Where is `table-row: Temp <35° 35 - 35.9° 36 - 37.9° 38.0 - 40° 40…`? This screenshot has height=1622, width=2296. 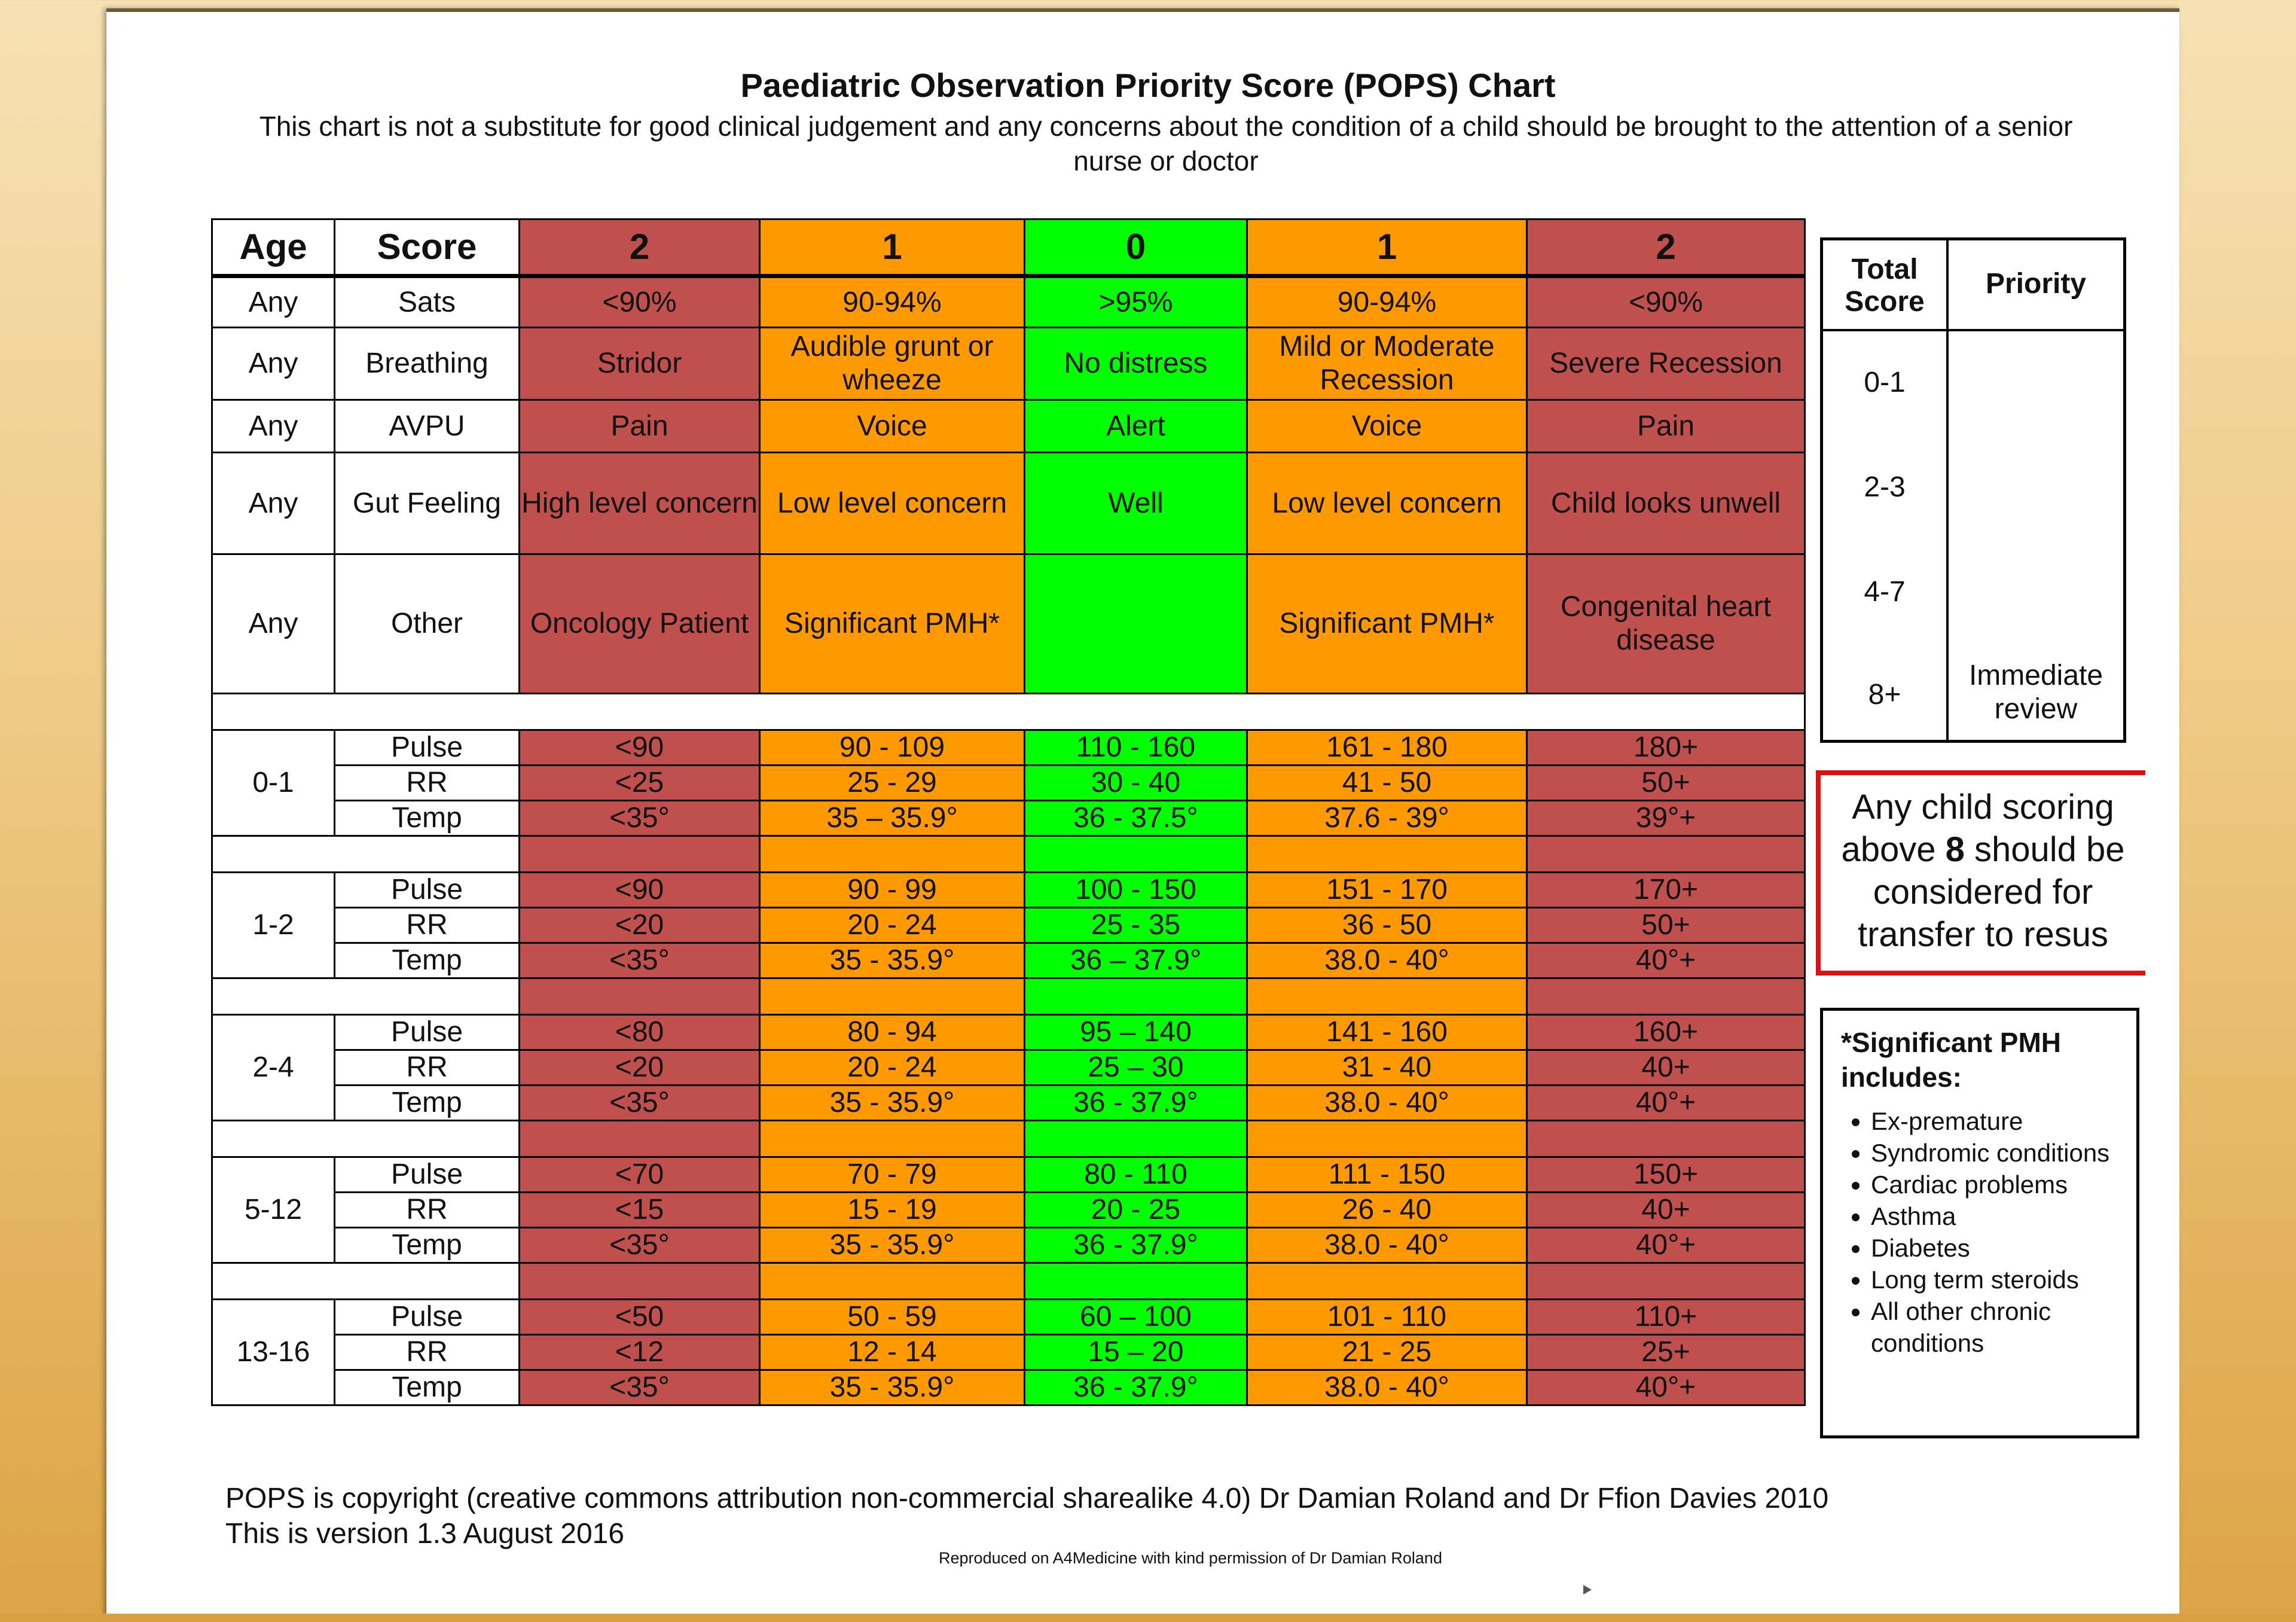 table-row: Temp <35° 35 - 35.9° 36 - 37.9° 38.0 - 40° 40… is located at coordinates (1009, 1387).